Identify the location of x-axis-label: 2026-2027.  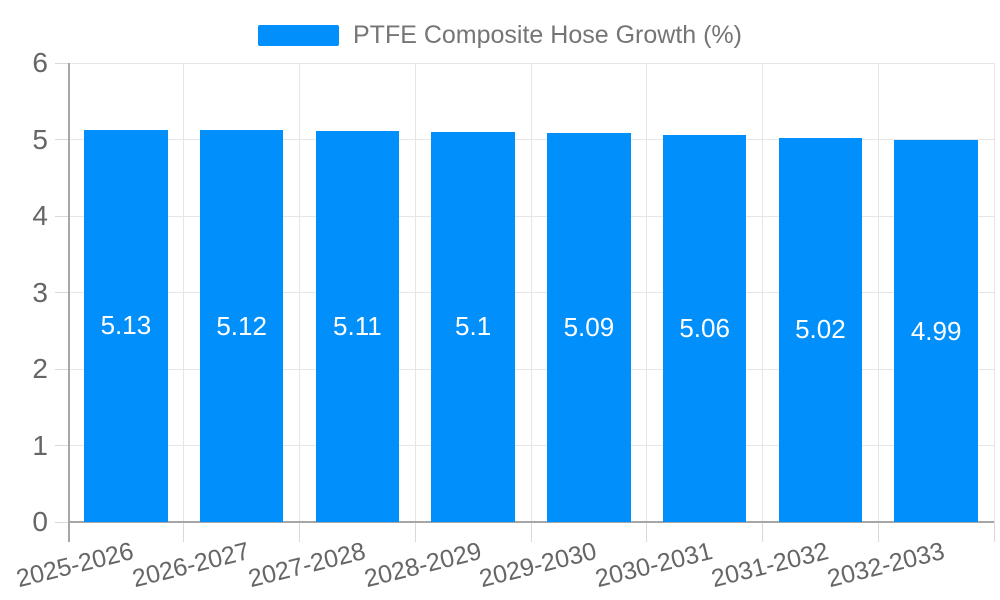
(191, 565).